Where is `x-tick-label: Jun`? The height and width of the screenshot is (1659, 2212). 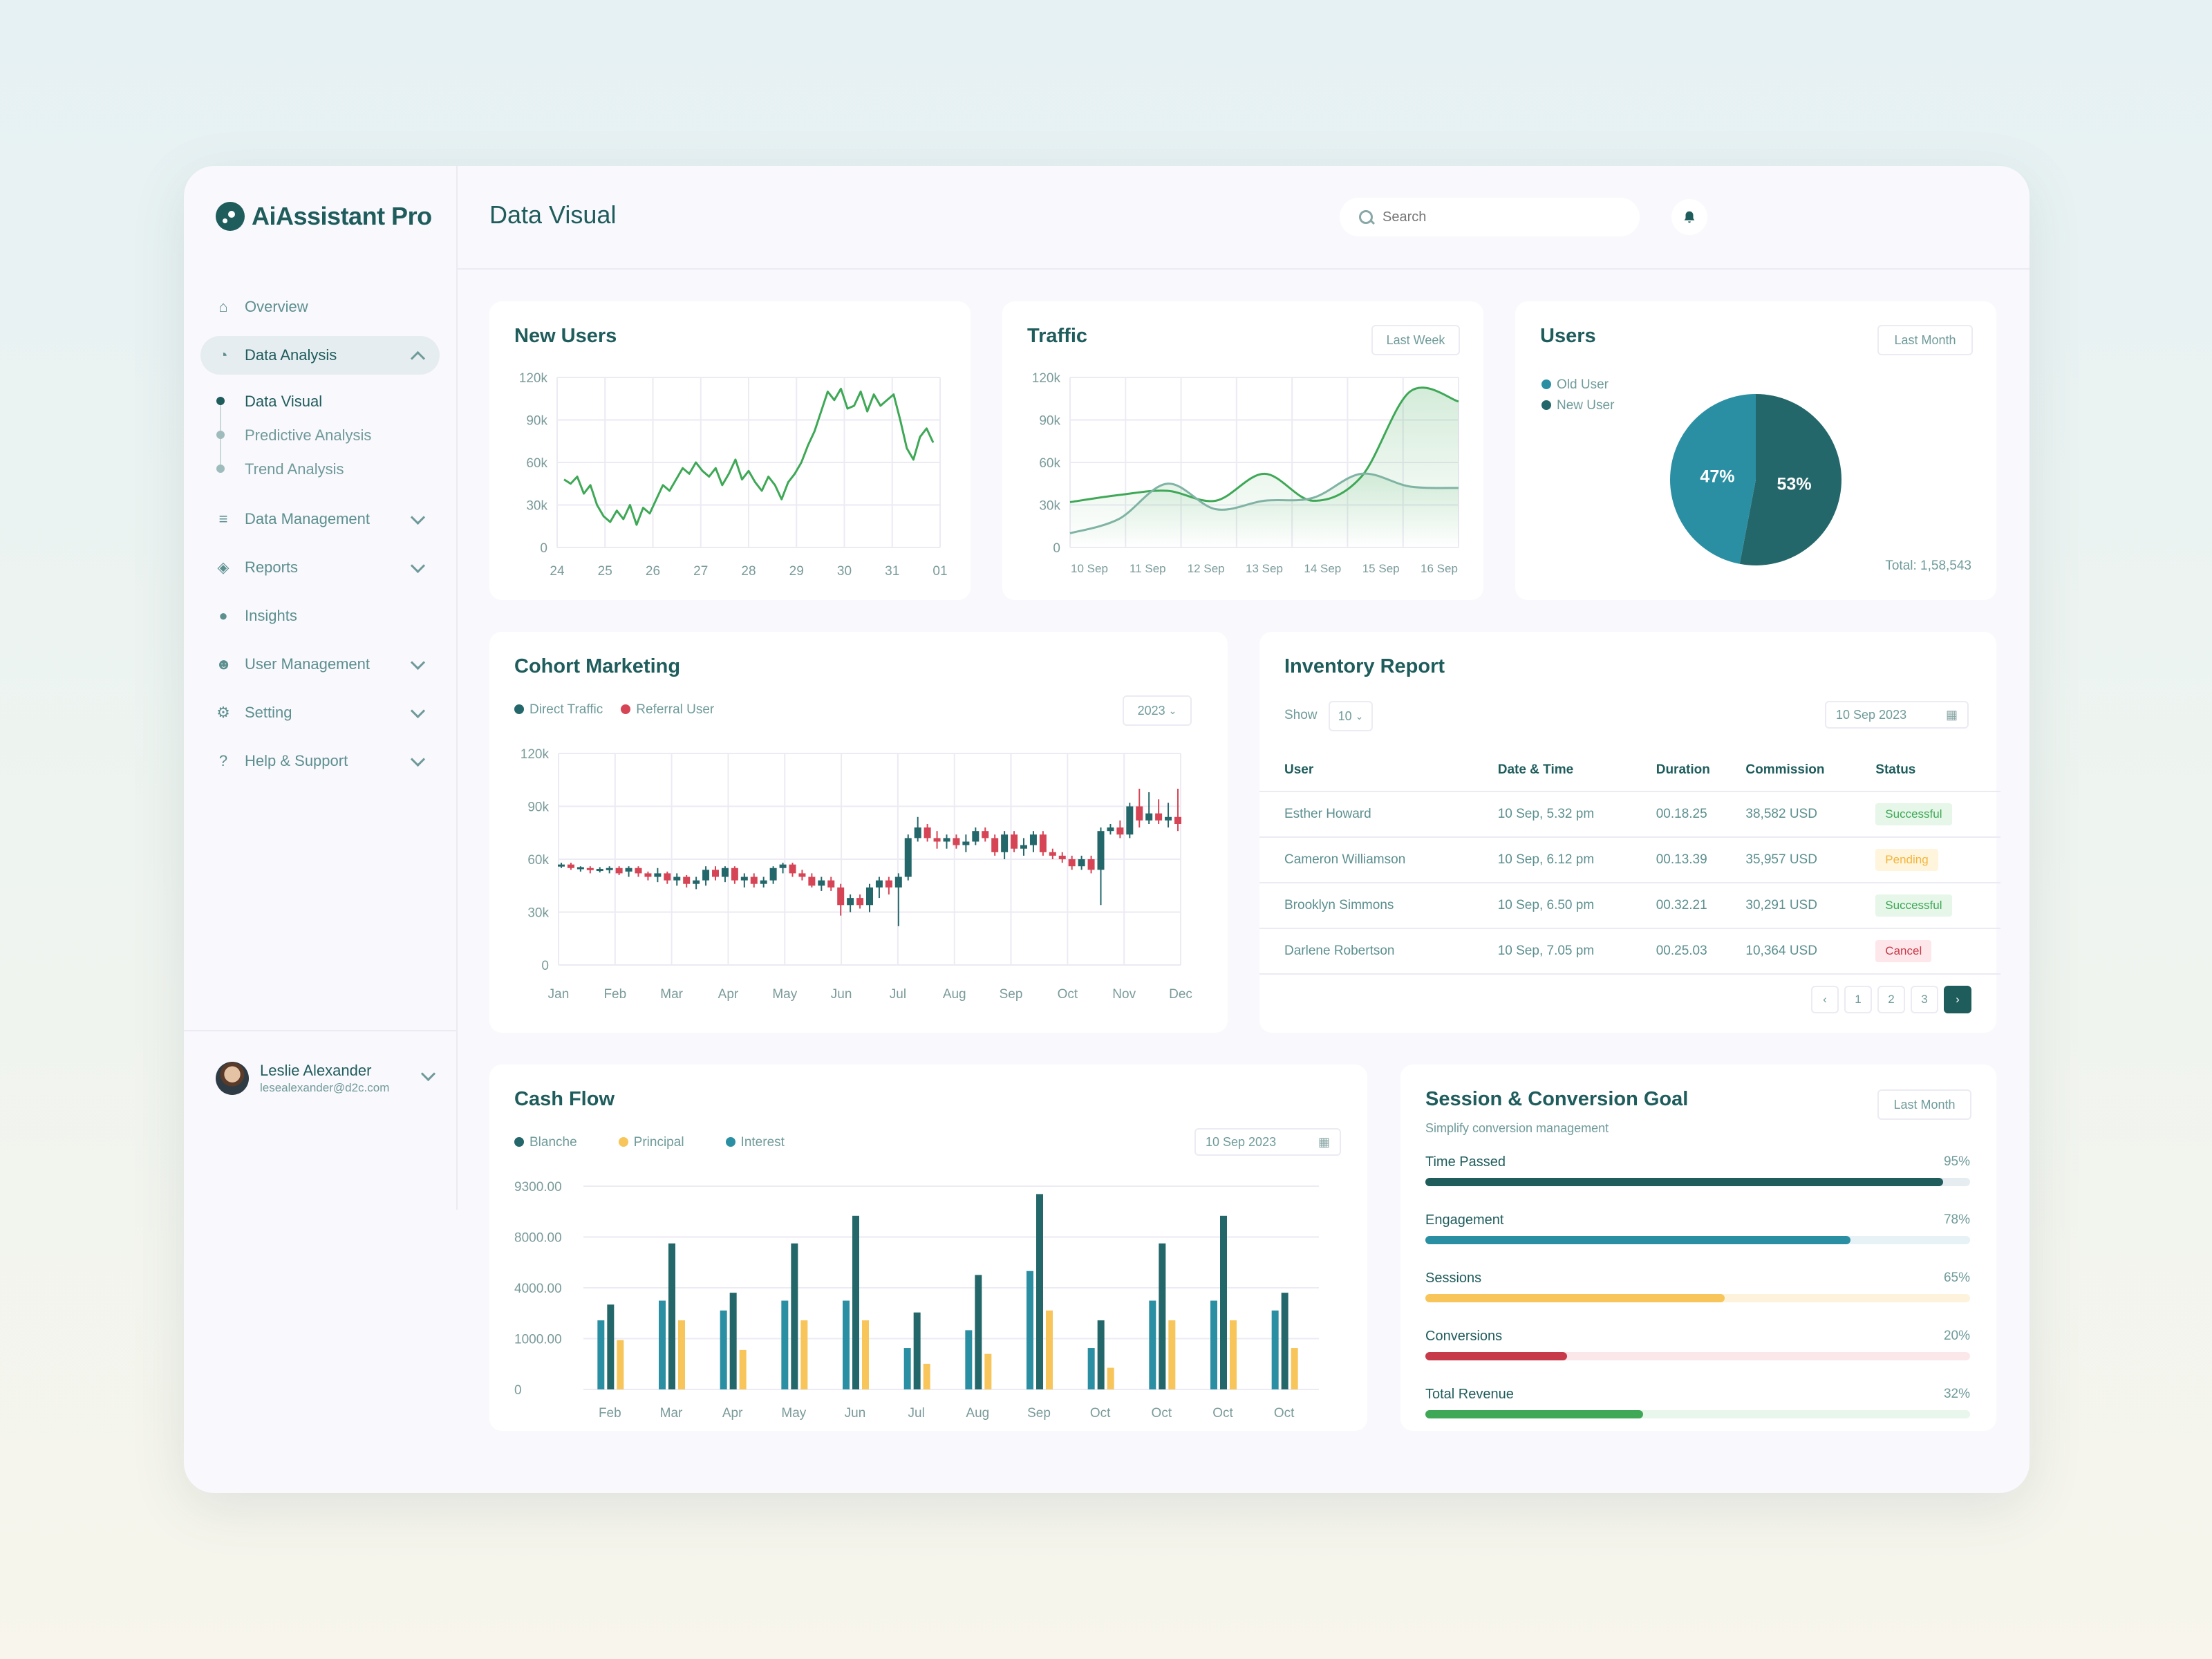 x-tick-label: Jun is located at coordinates (842, 995).